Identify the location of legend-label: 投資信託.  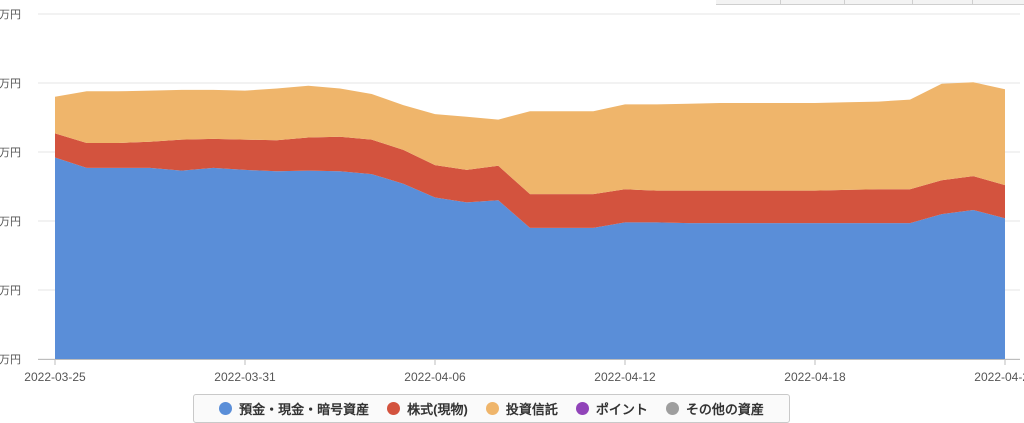
(531, 409).